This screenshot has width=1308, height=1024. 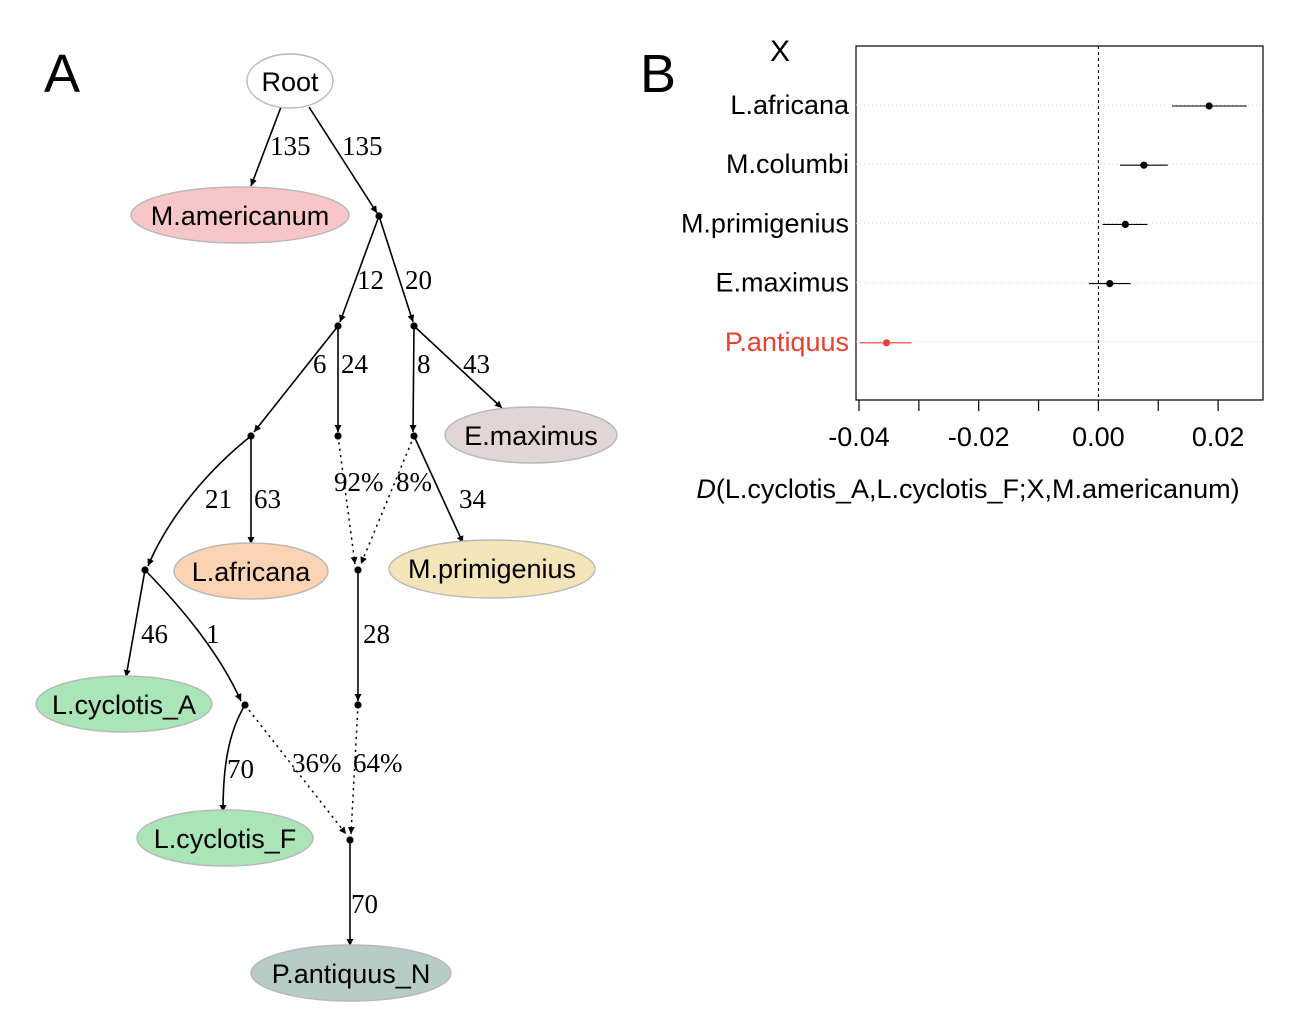 I want to click on d-statistic-points, so click(x=1047, y=224).